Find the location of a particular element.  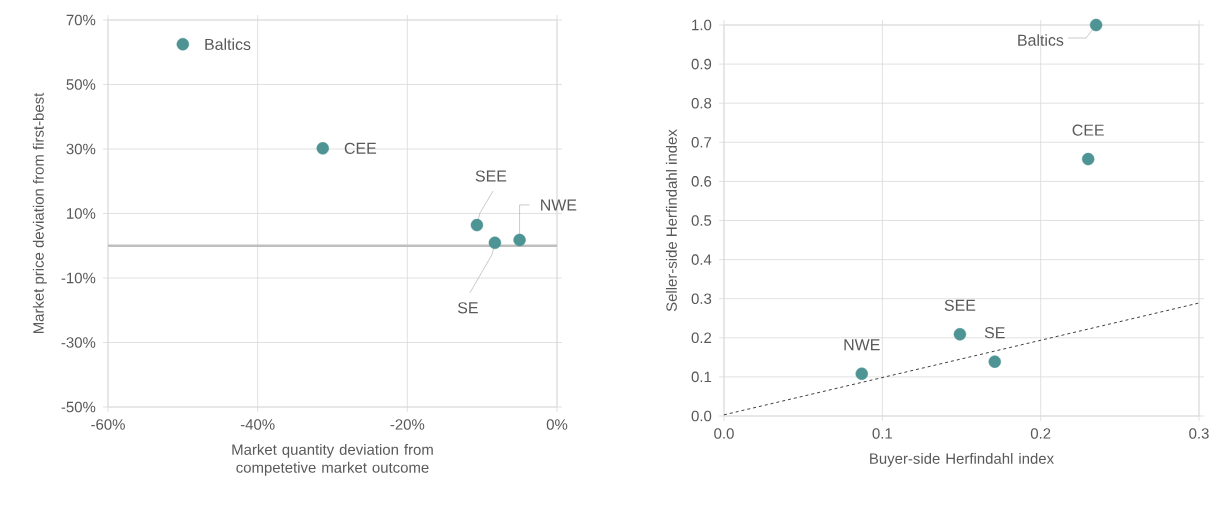

y-tick-label: 0.8 is located at coordinates (701, 103).